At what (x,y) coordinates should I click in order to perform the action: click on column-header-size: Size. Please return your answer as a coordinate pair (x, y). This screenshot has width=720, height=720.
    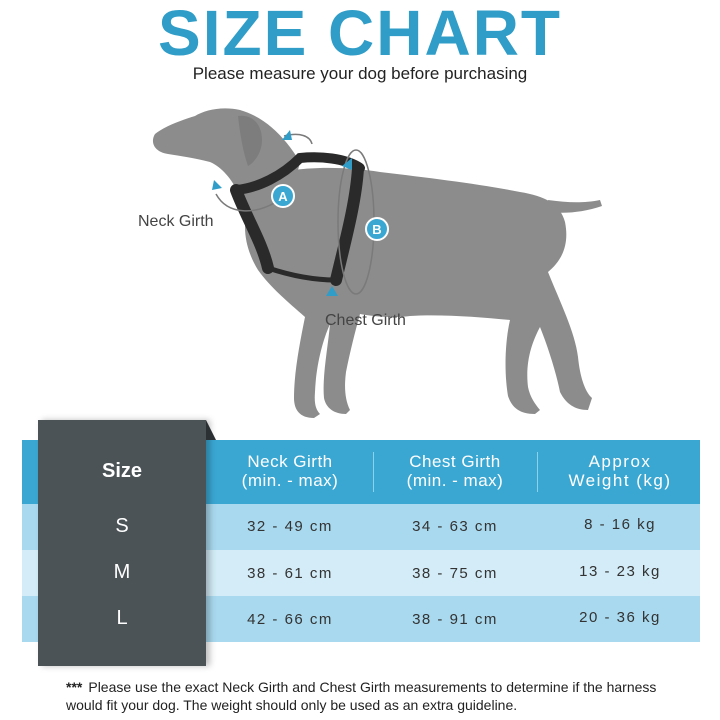
    Looking at the image, I should click on (122, 471).